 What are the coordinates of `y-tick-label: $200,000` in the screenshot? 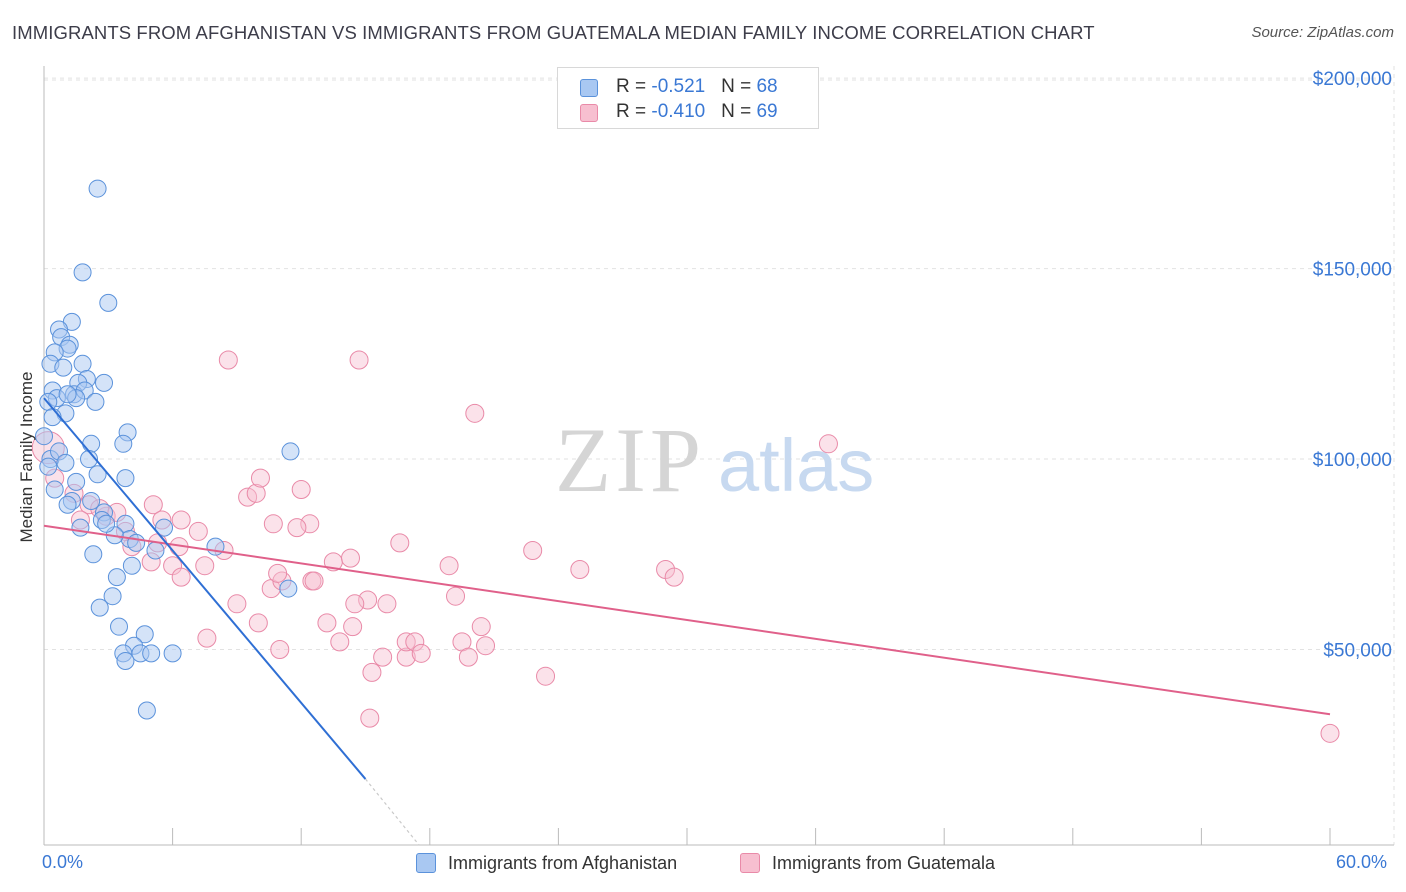 It's located at (1352, 79).